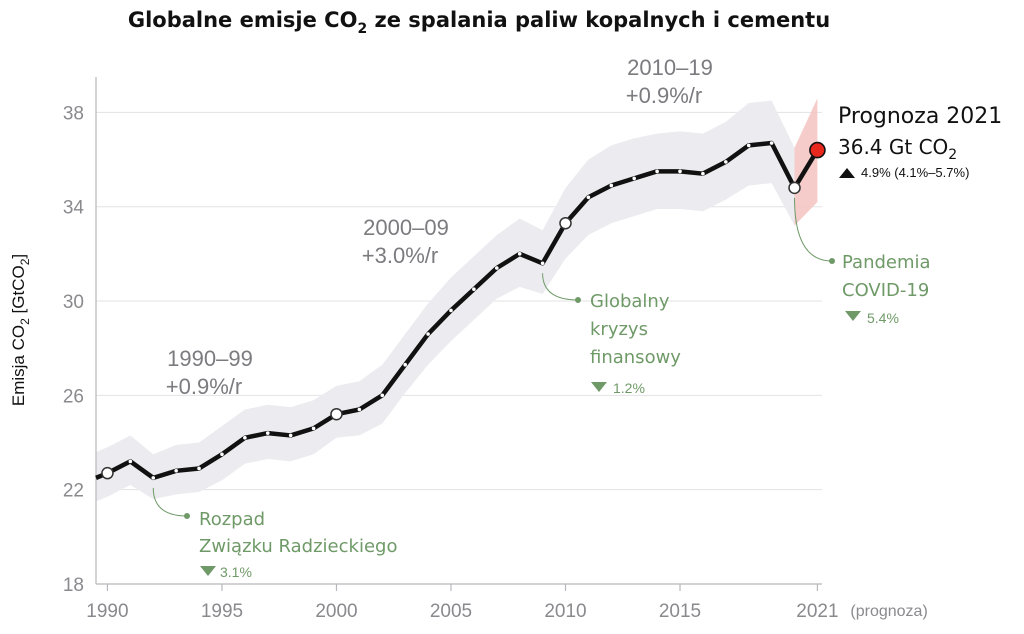  Describe the element at coordinates (153, 478) in the screenshot. I see `data-point-1992` at that location.